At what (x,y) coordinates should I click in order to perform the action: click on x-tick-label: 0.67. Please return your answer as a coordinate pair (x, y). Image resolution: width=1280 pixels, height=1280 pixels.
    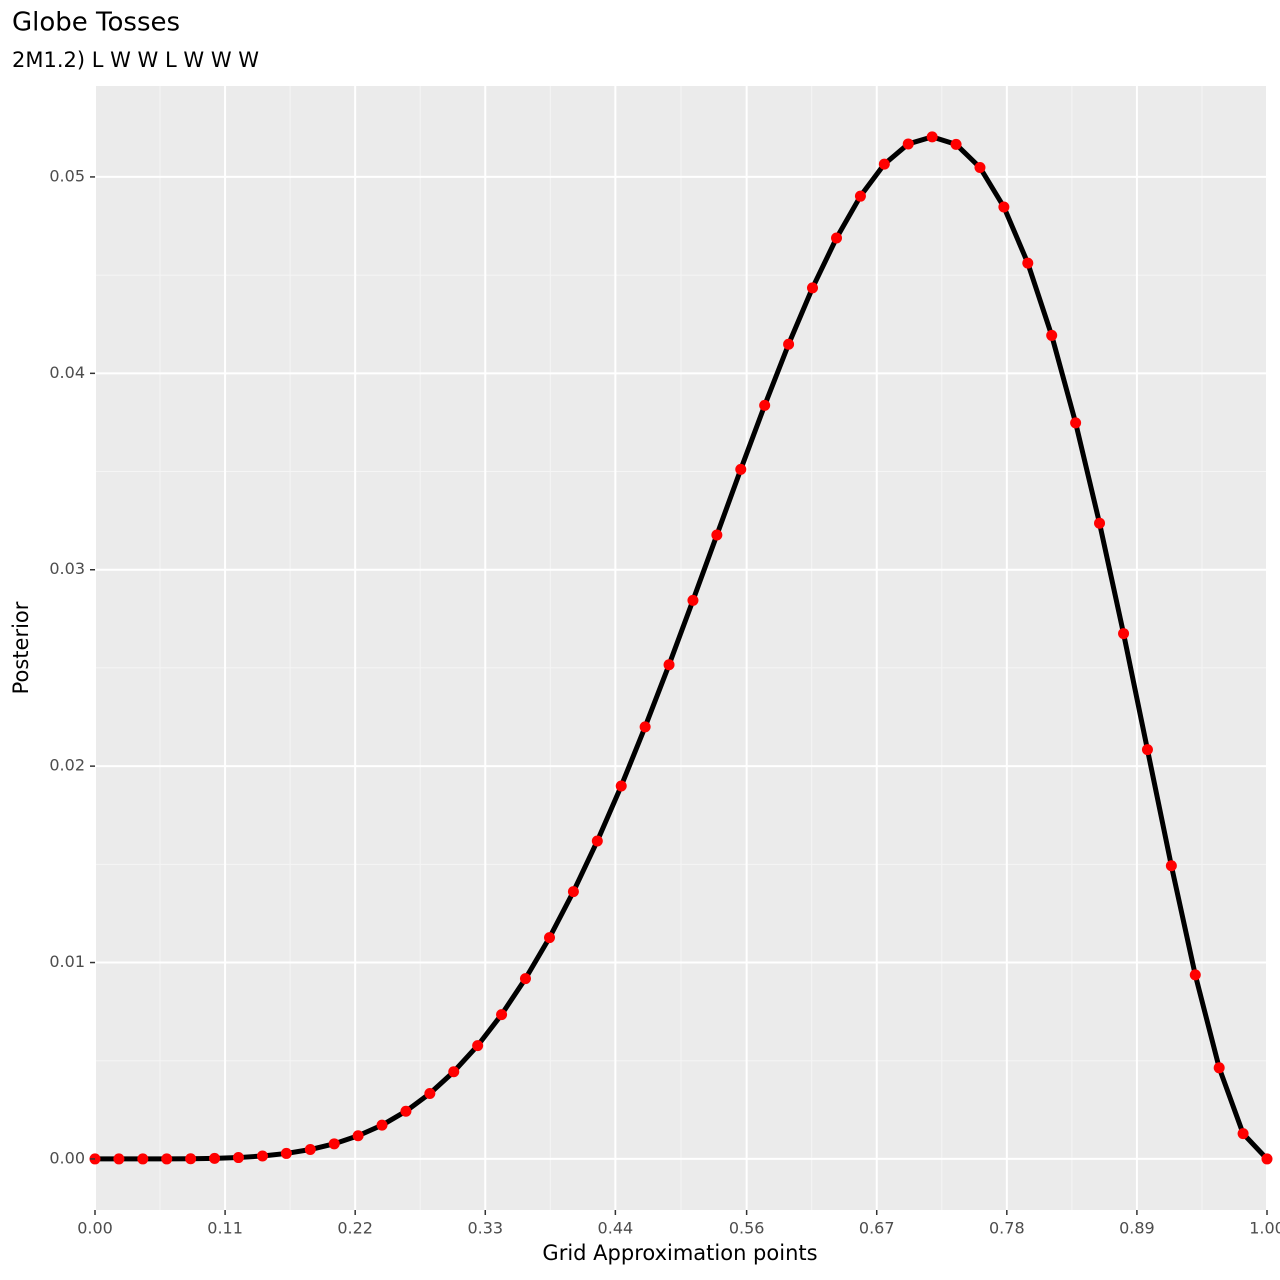
    Looking at the image, I should click on (877, 1228).